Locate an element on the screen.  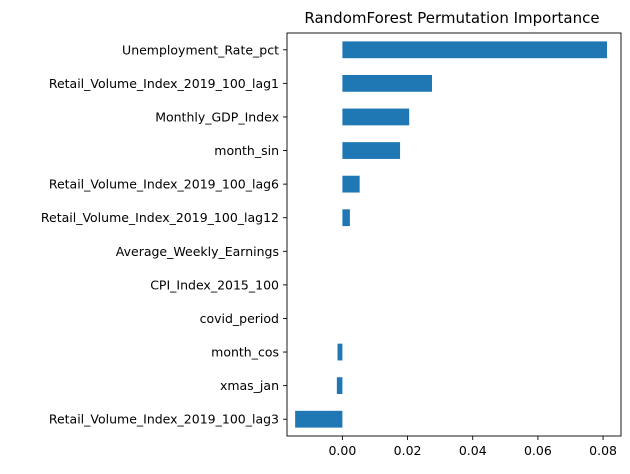
y-tick-label: Average_Weekly_Earnings is located at coordinates (197, 251).